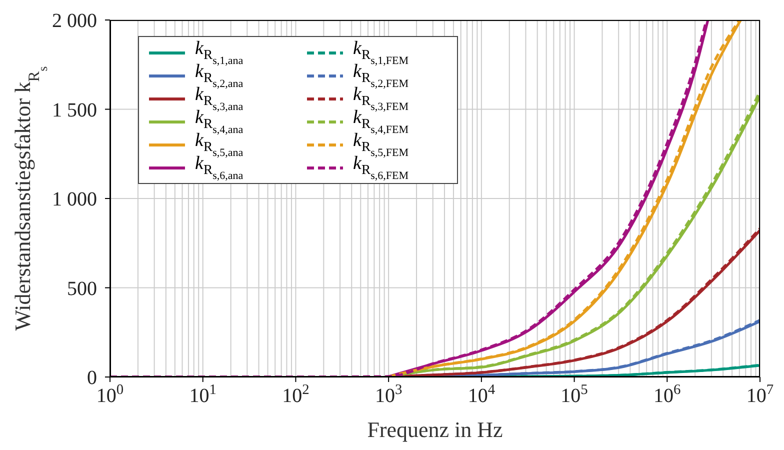  Describe the element at coordinates (435, 429) in the screenshot. I see `x-axis-title: Frequenz in Hz` at that location.